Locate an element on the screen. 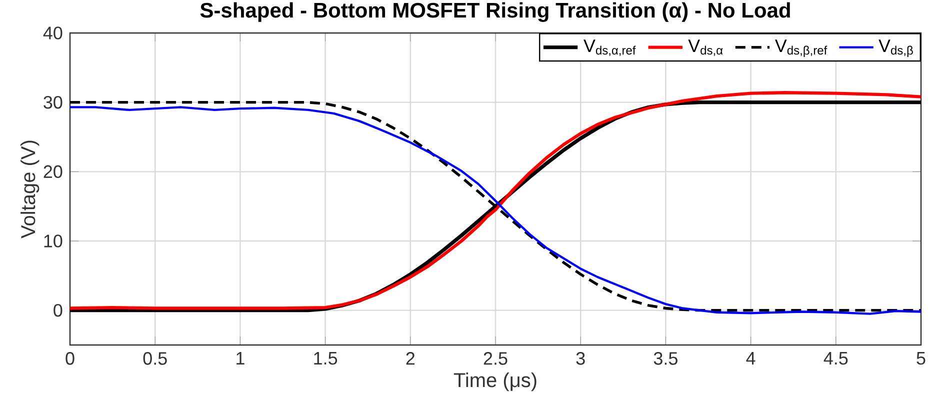  y-tick-label: 30 is located at coordinates (53, 102).